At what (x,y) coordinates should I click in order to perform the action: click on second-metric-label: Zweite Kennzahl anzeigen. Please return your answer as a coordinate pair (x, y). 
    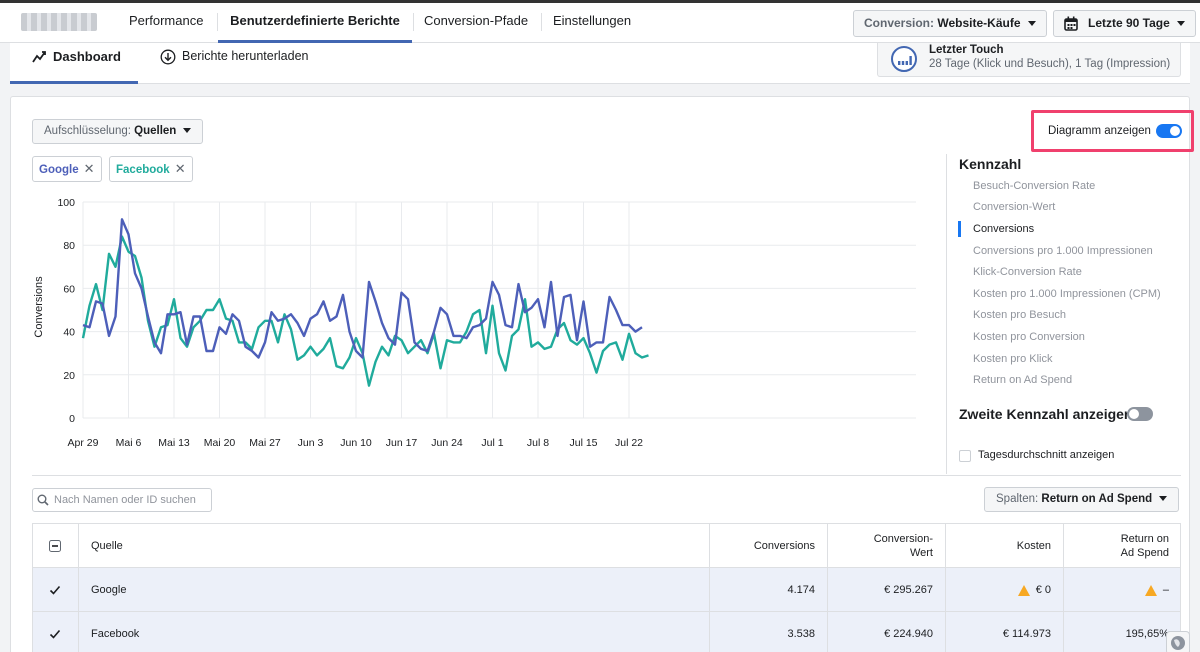
    Looking at the image, I should click on (1046, 414).